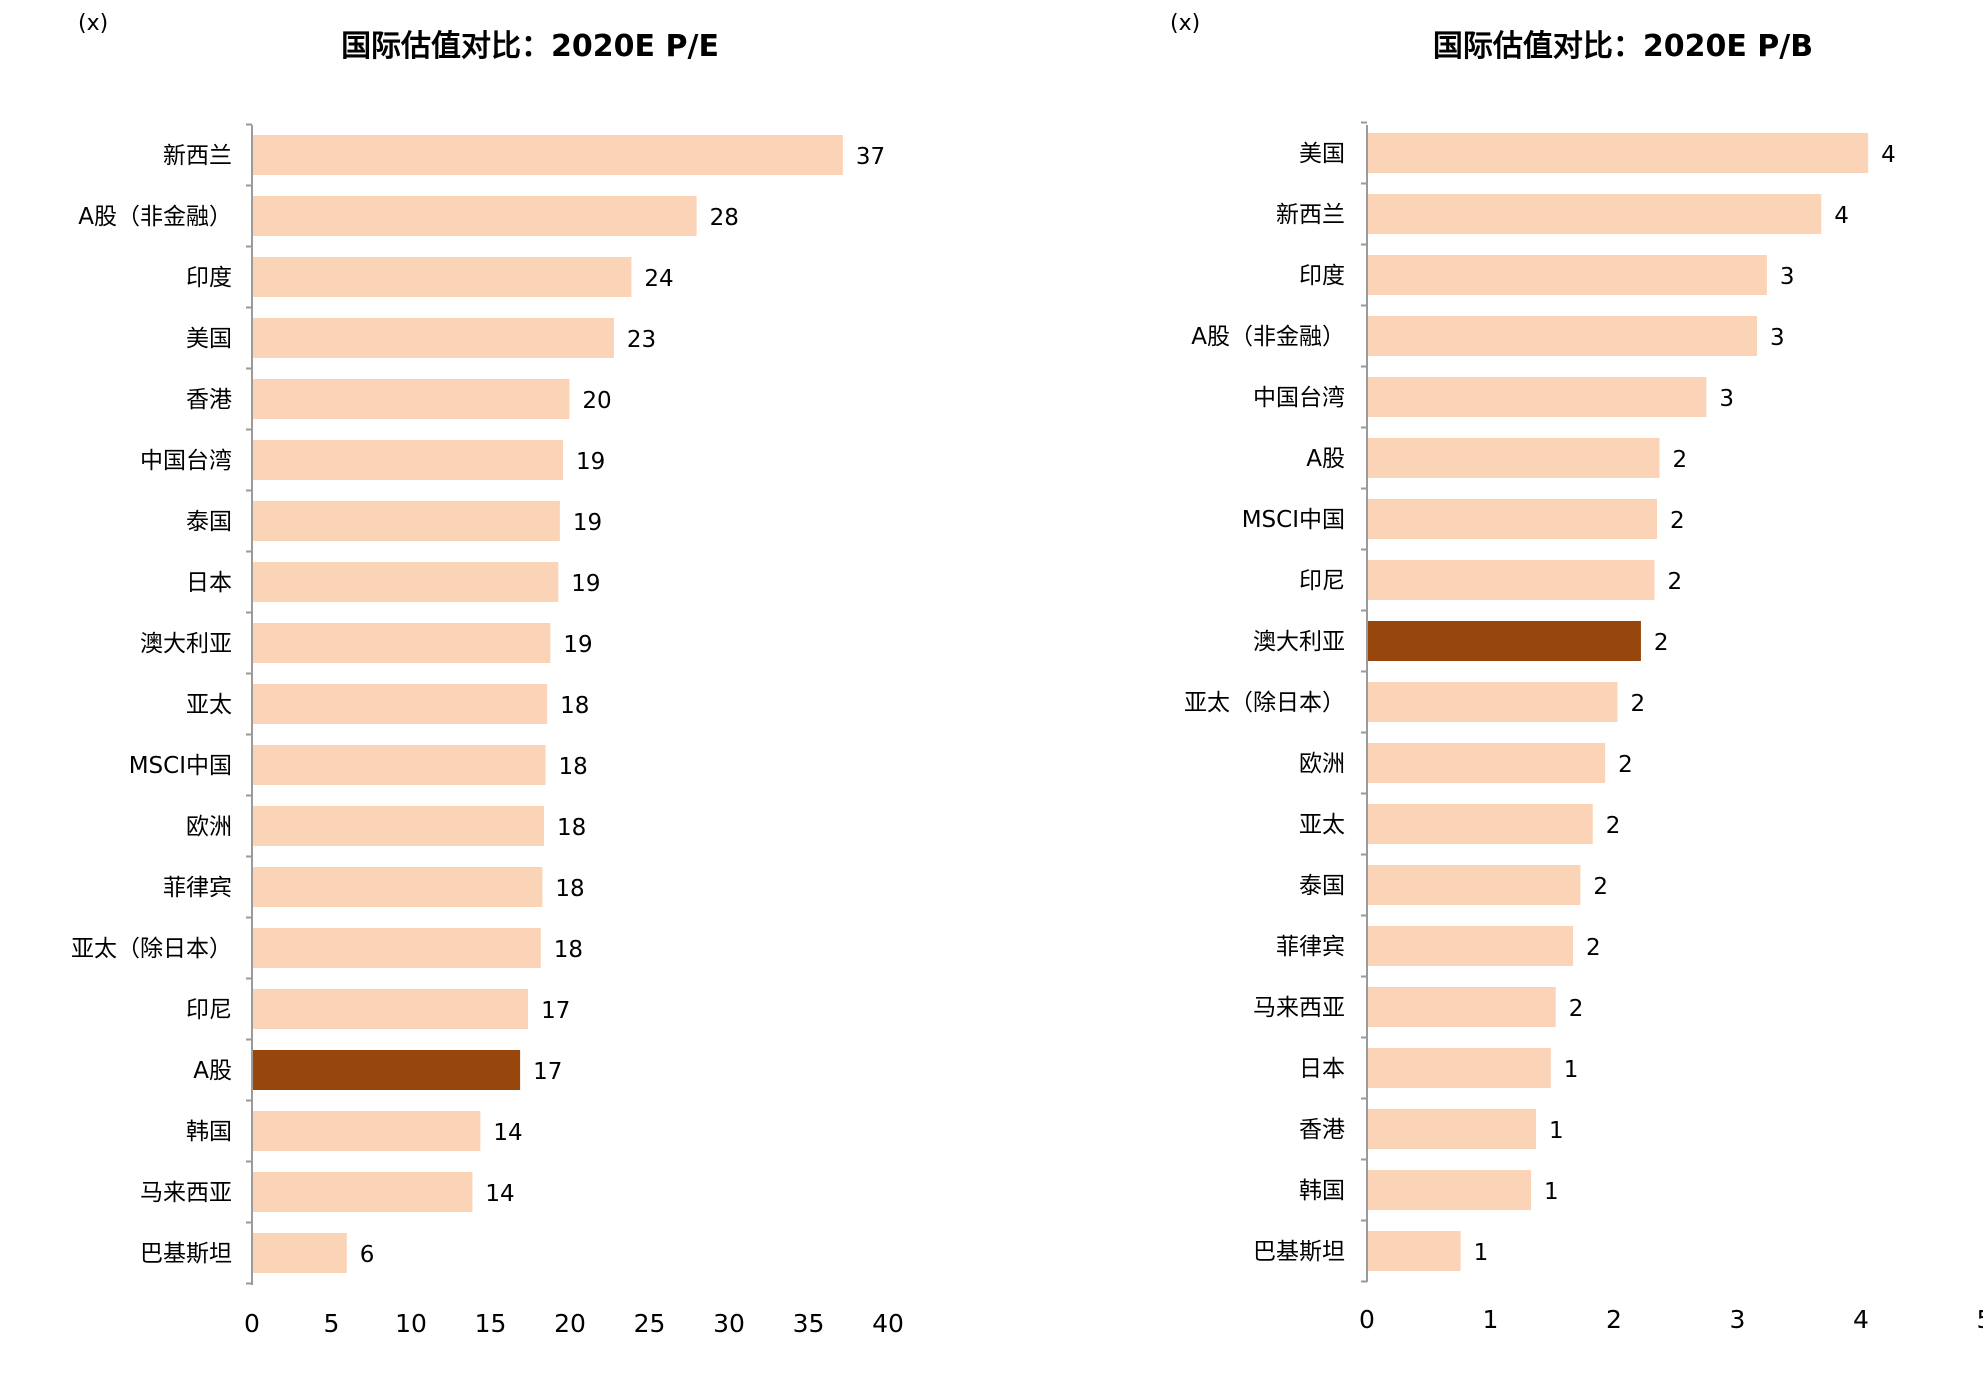  Describe the element at coordinates (411, 1323) in the screenshot. I see `x-tick-label: 10` at that location.